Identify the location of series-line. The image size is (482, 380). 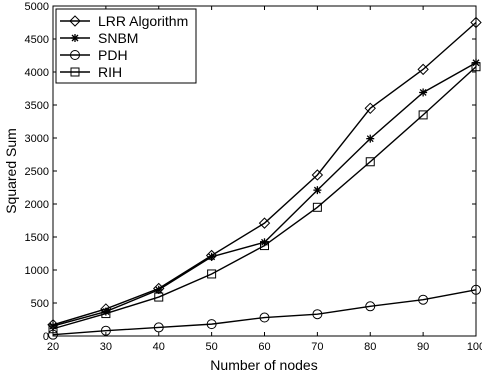
(264, 312).